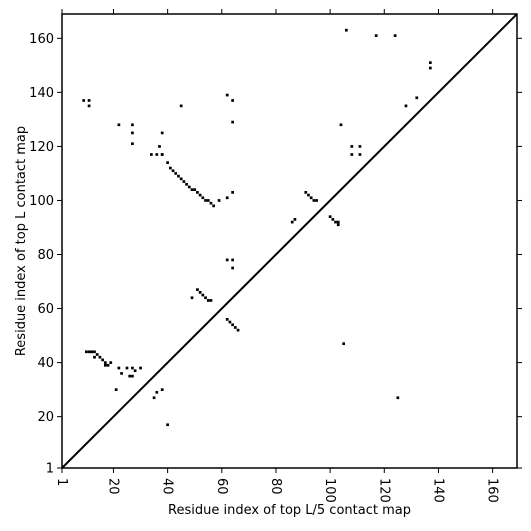  Describe the element at coordinates (112, 486) in the screenshot. I see `x-tick-label: 20` at that location.